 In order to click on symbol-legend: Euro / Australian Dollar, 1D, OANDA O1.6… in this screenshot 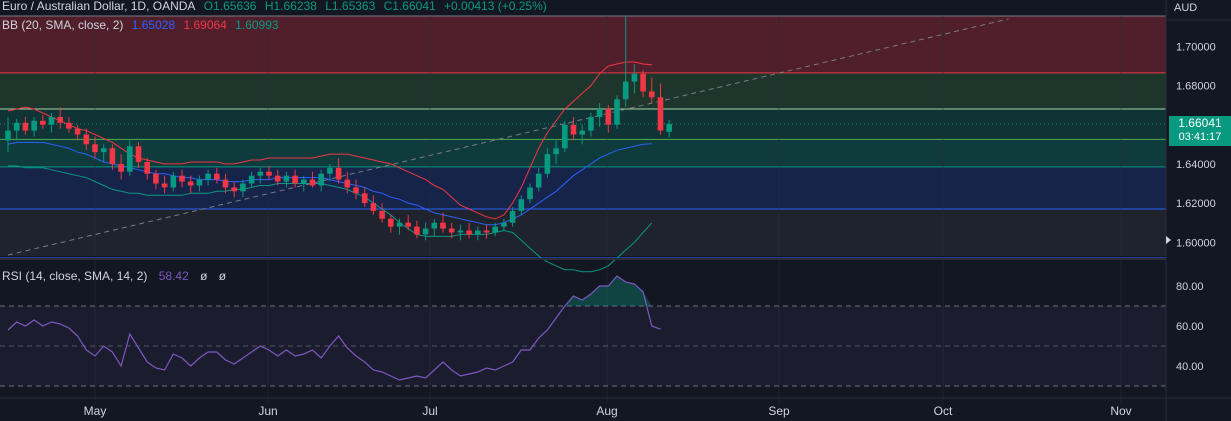, I will do `click(277, 6)`.